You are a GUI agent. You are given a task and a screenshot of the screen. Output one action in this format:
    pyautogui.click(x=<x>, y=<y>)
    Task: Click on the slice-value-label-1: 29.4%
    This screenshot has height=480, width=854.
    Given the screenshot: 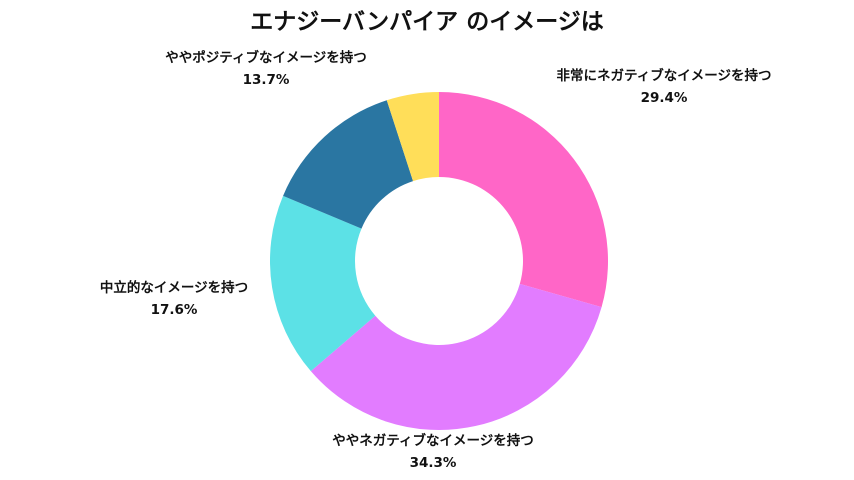 What is the action you would take?
    pyautogui.click(x=664, y=98)
    